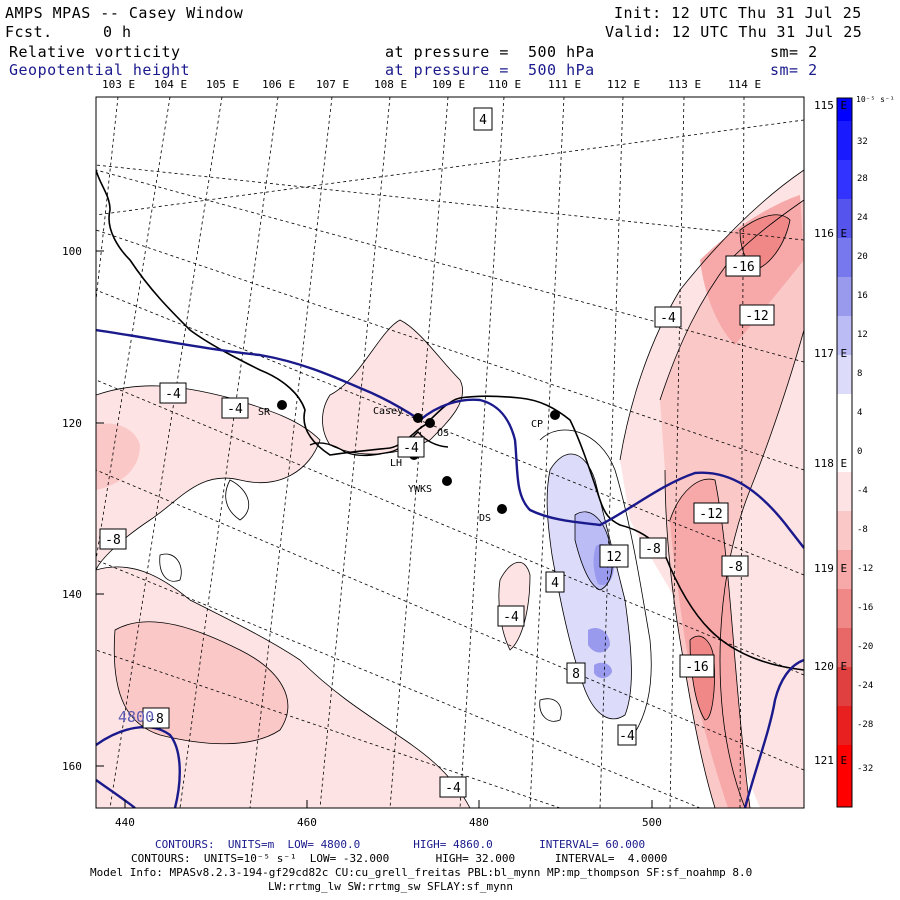 This screenshot has height=900, width=900. What do you see at coordinates (443, 433) in the screenshot?
I see `station-label-os: OS` at bounding box center [443, 433].